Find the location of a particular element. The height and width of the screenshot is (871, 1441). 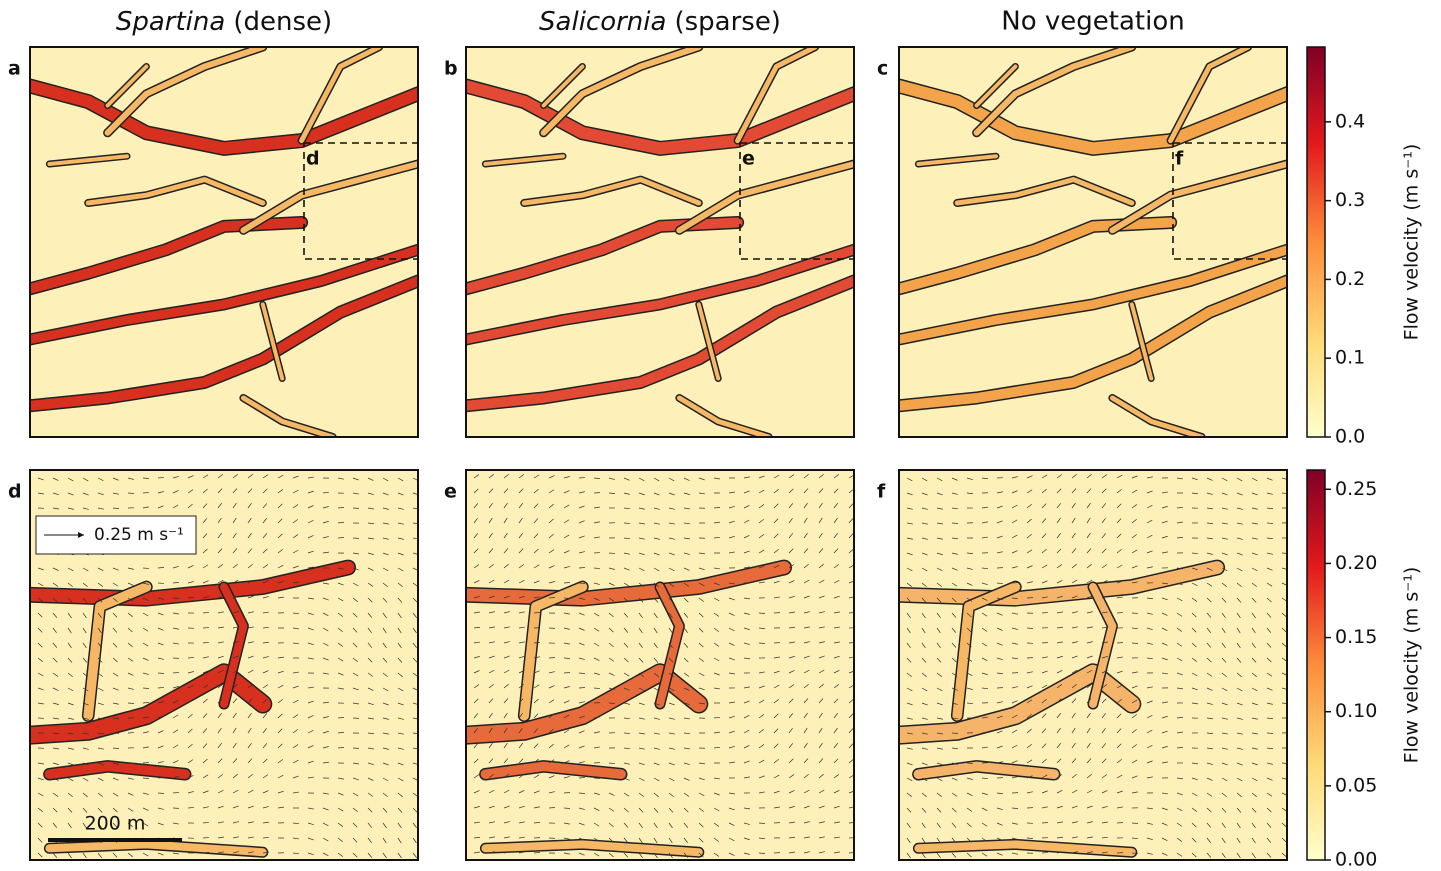

map-panel is located at coordinates (1093, 665).